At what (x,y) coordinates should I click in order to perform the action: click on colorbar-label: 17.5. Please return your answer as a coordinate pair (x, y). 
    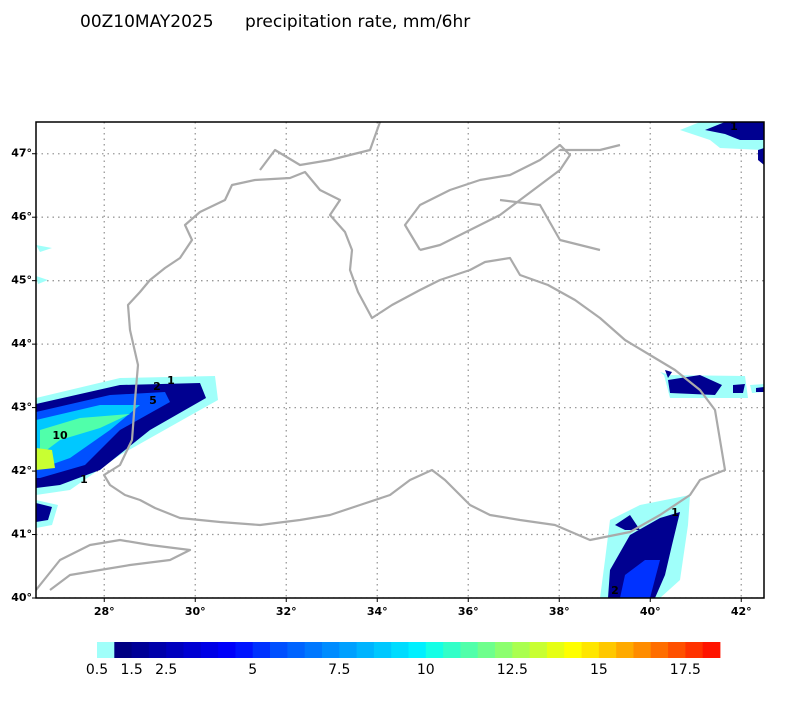
    Looking at the image, I should click on (685, 670).